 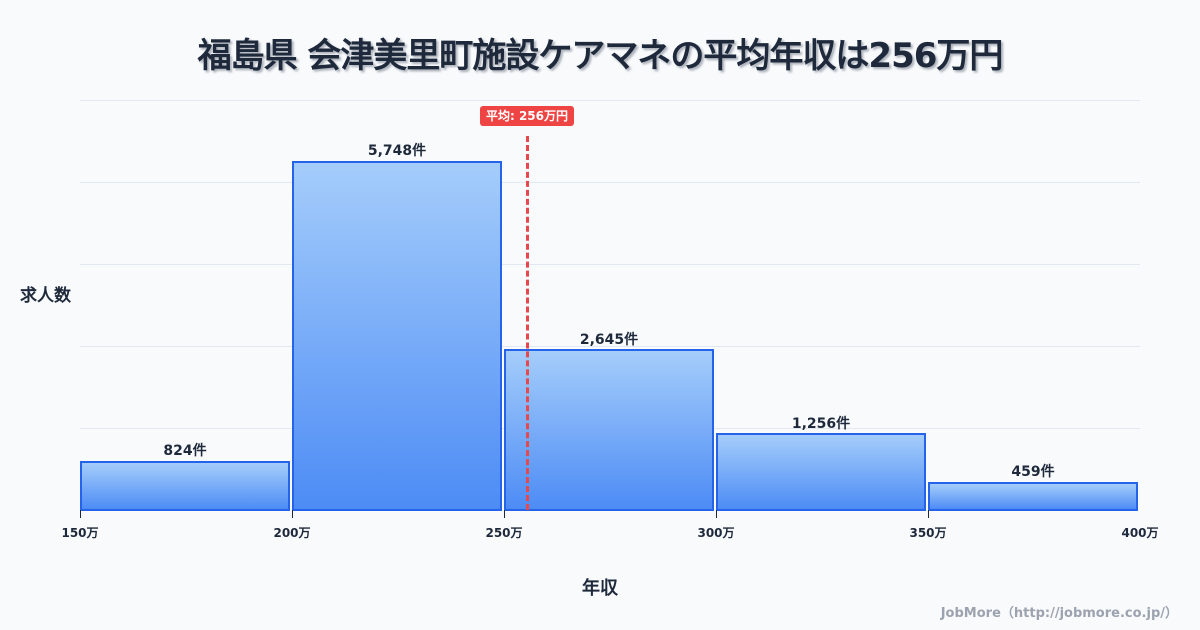 What do you see at coordinates (716, 533) in the screenshot?
I see `x-tick-label: 300万` at bounding box center [716, 533].